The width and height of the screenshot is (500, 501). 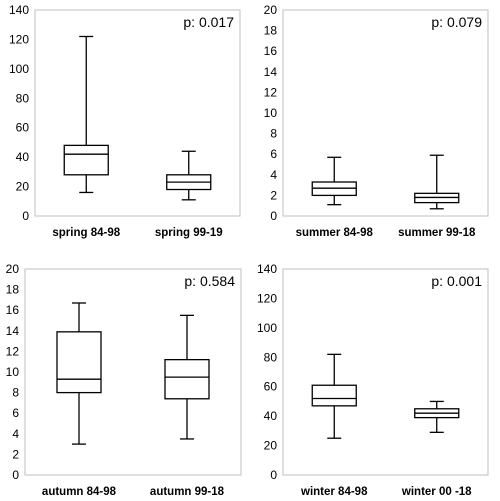 I want to click on p-value-annotation: p: 0.079, so click(x=456, y=22).